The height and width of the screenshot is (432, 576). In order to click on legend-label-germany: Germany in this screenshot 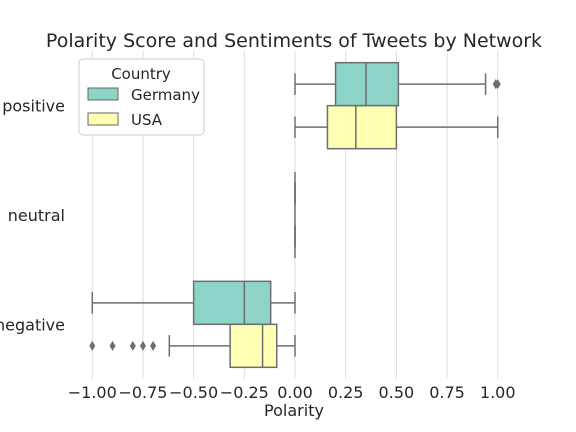, I will do `click(165, 95)`.